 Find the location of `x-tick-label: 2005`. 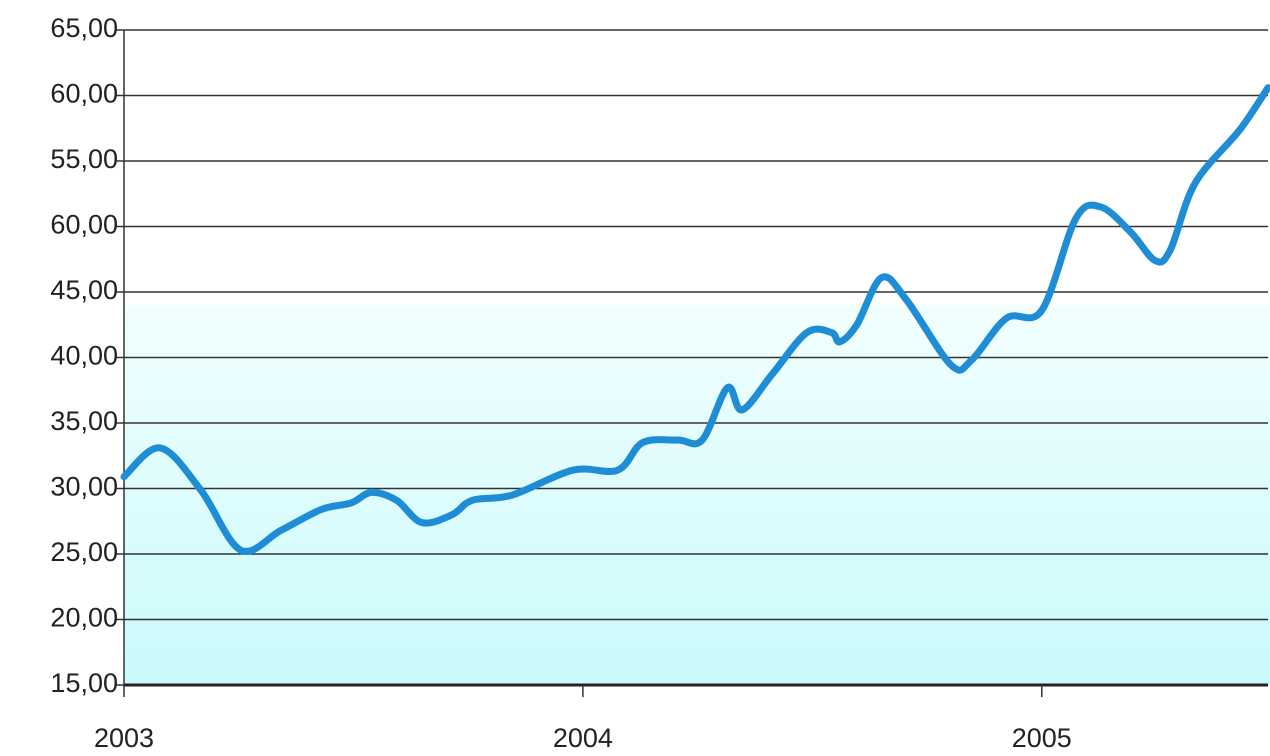

x-tick-label: 2005 is located at coordinates (1042, 738).